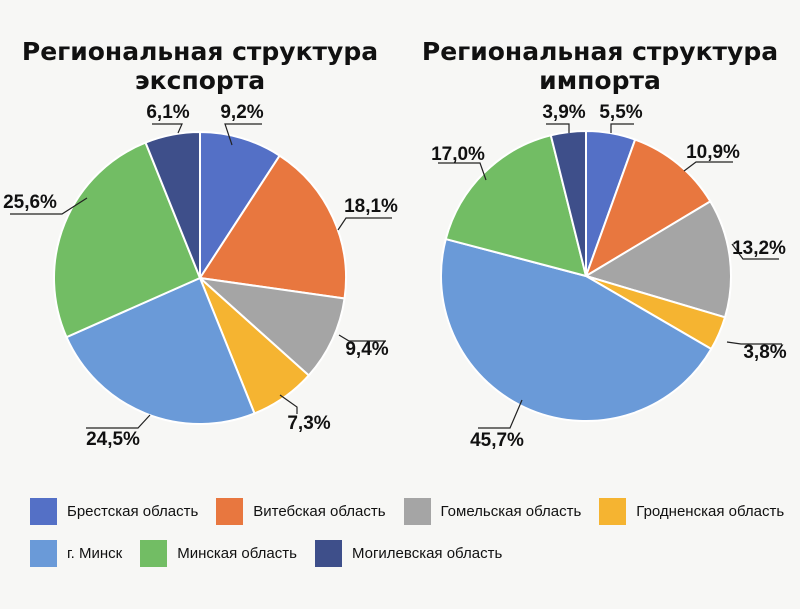 The height and width of the screenshot is (609, 800). Describe the element at coordinates (271, 326) in the screenshot. I see `export-slice-gomel` at that location.